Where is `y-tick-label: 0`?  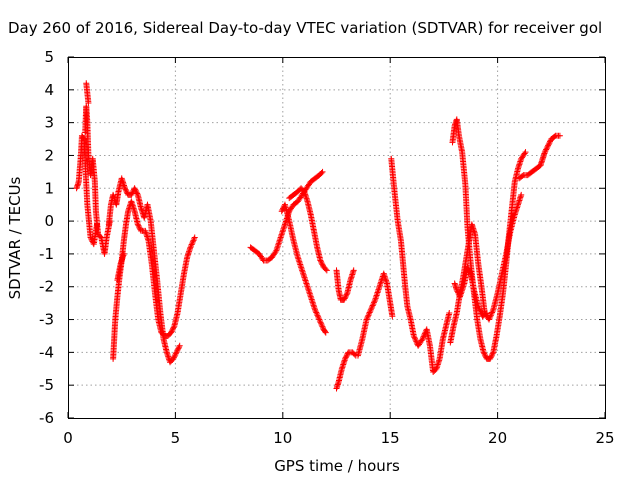 y-tick-label: 0 is located at coordinates (49, 221).